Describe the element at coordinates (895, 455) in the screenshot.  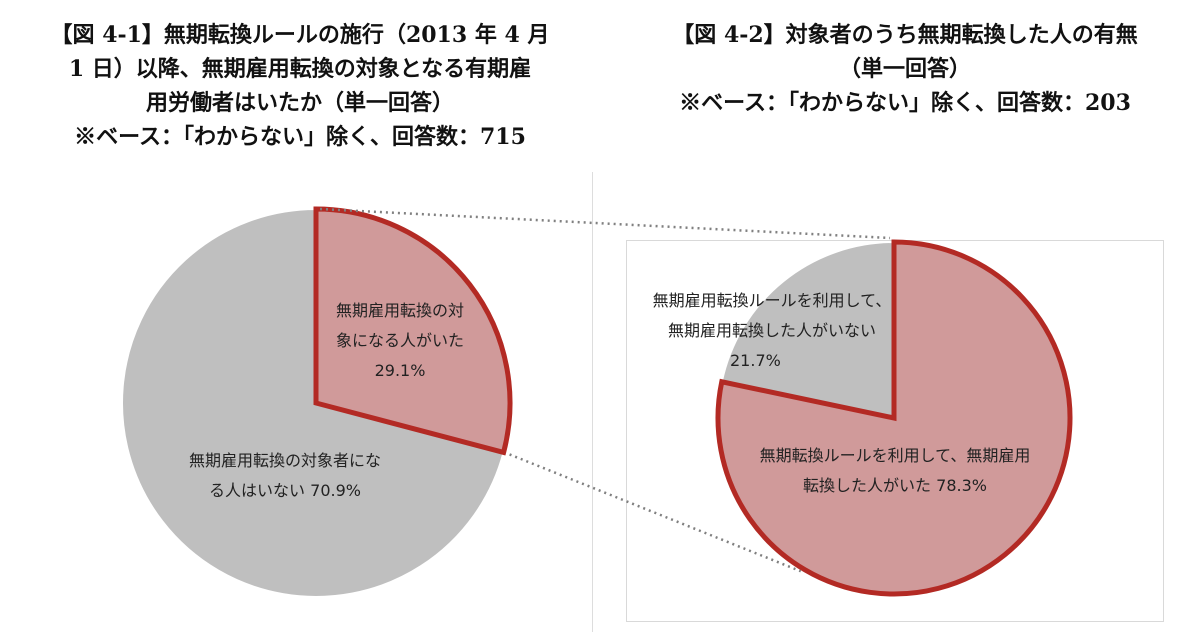
I see `pie2-slice-converted-label-line: 無期転換ルールを利用して、無期雇用` at that location.